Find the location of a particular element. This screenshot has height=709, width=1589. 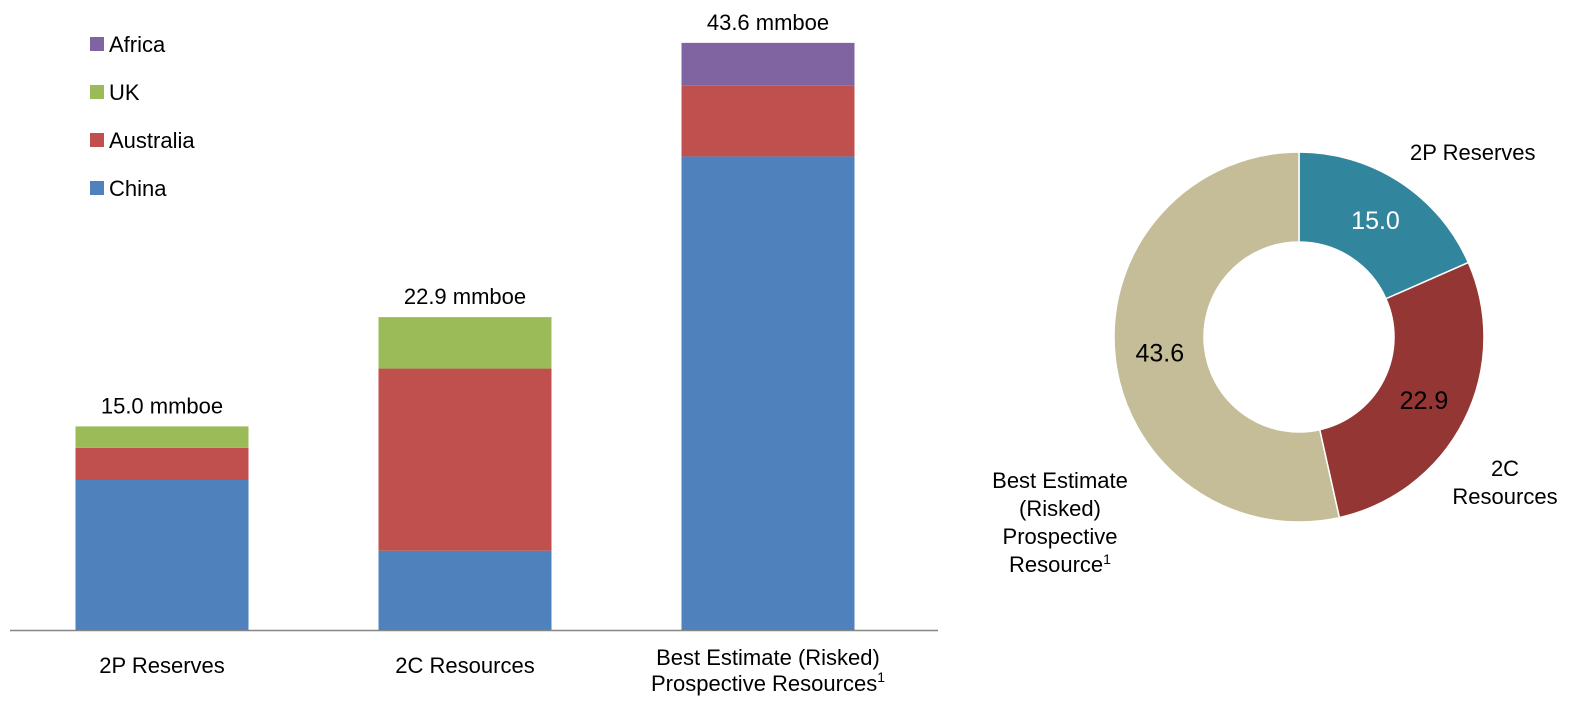

legend-swatch-uk is located at coordinates (97, 92).